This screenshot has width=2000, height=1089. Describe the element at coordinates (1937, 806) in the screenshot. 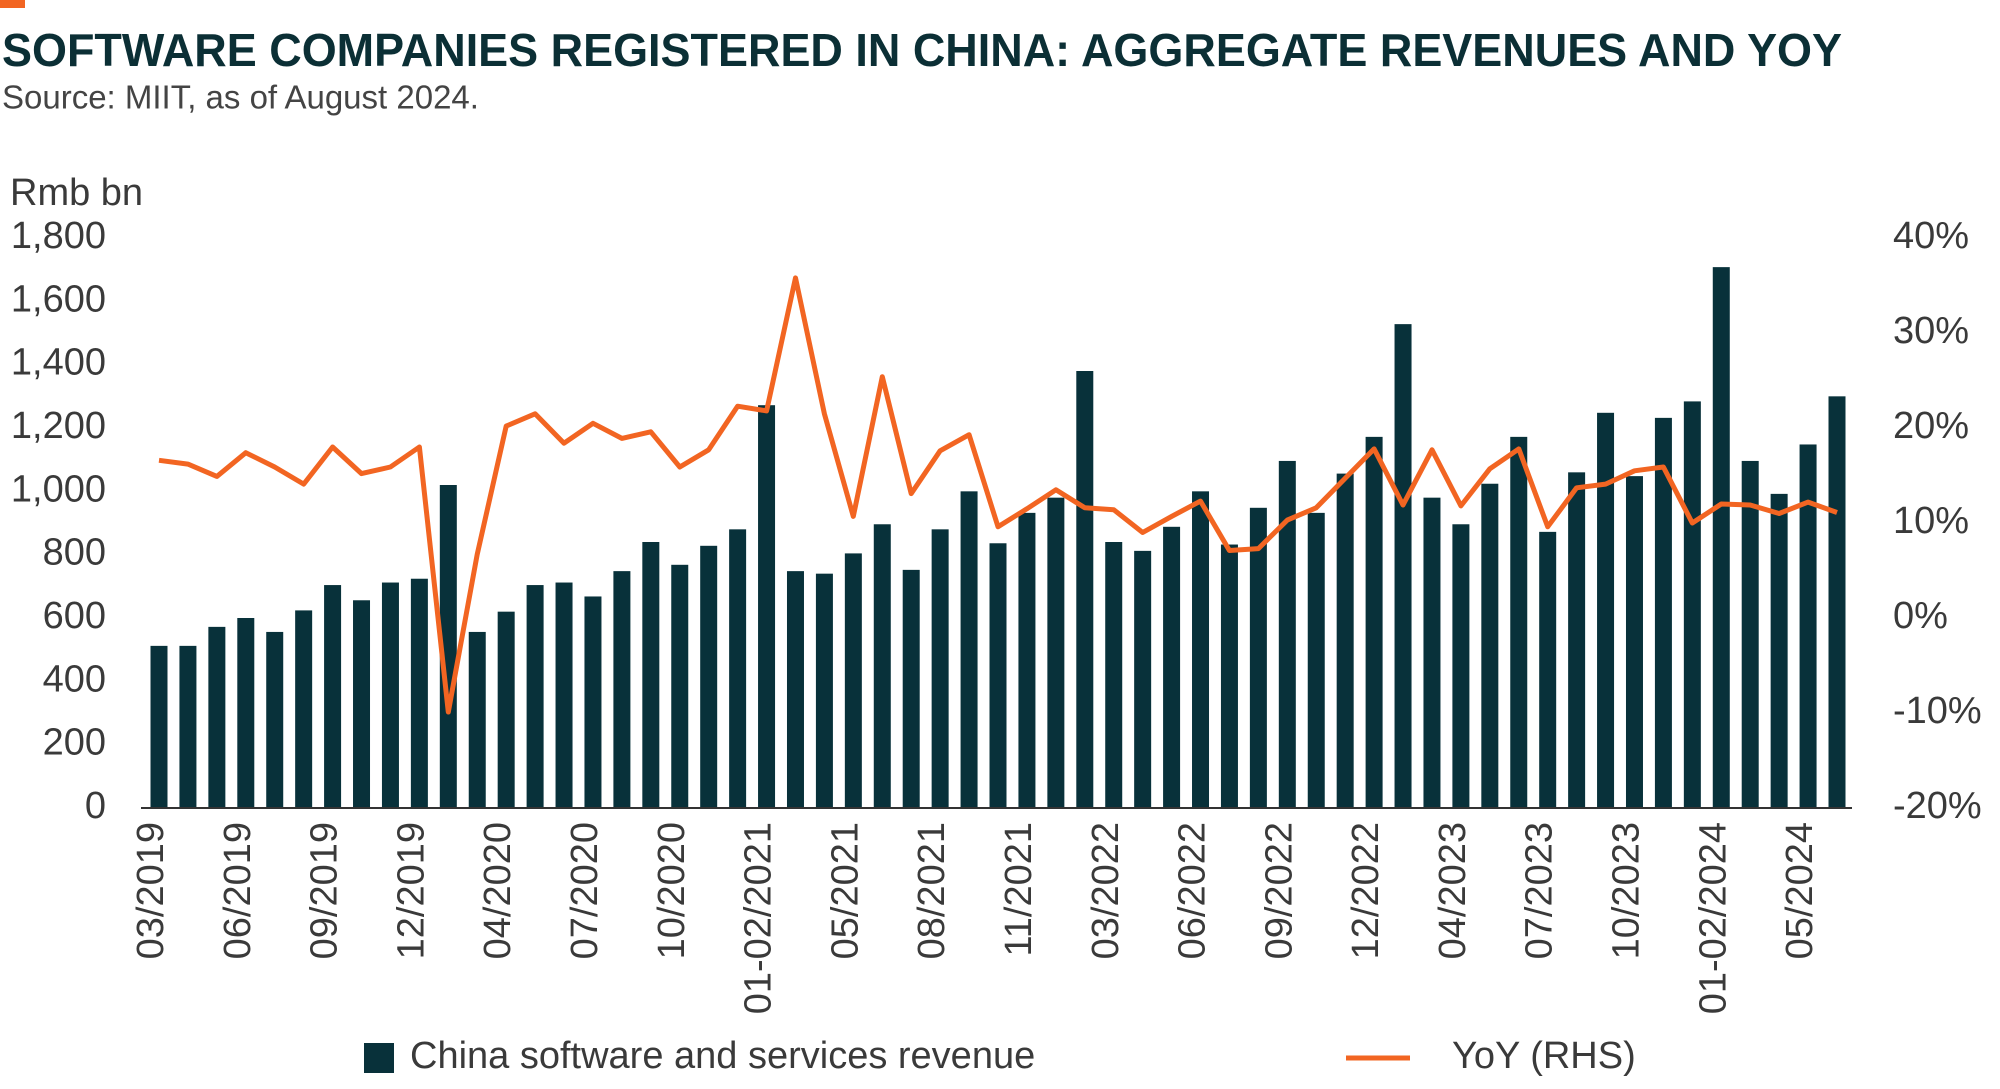

I see `y2-tick-label: -20%` at that location.